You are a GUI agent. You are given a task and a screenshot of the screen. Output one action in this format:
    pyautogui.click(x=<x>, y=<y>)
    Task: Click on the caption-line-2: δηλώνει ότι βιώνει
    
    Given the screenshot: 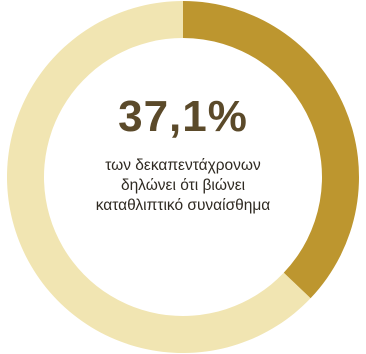 What is the action you would take?
    pyautogui.click(x=183, y=185)
    